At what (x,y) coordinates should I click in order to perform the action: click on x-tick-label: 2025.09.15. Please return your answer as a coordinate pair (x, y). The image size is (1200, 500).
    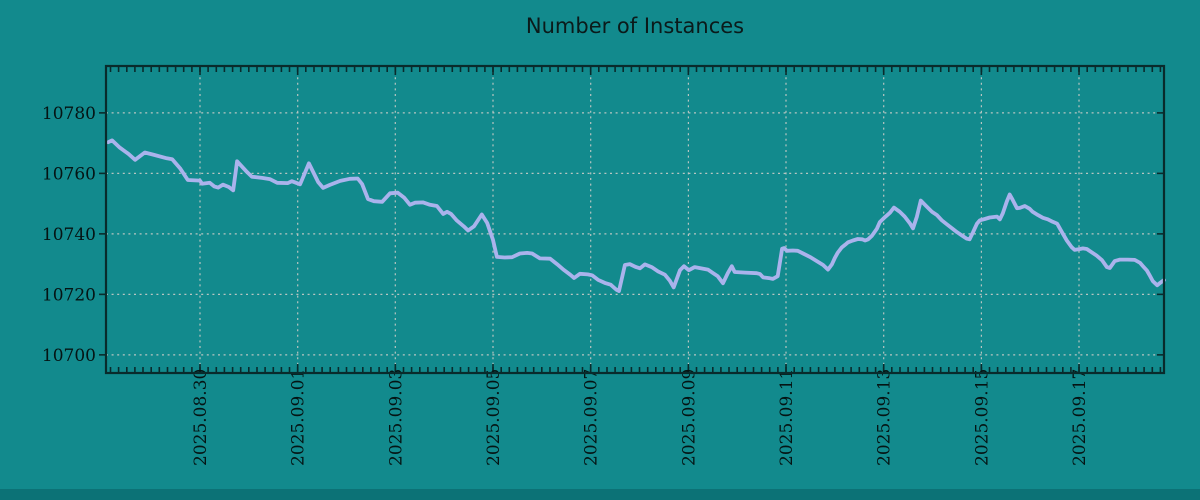
    Looking at the image, I should click on (982, 417).